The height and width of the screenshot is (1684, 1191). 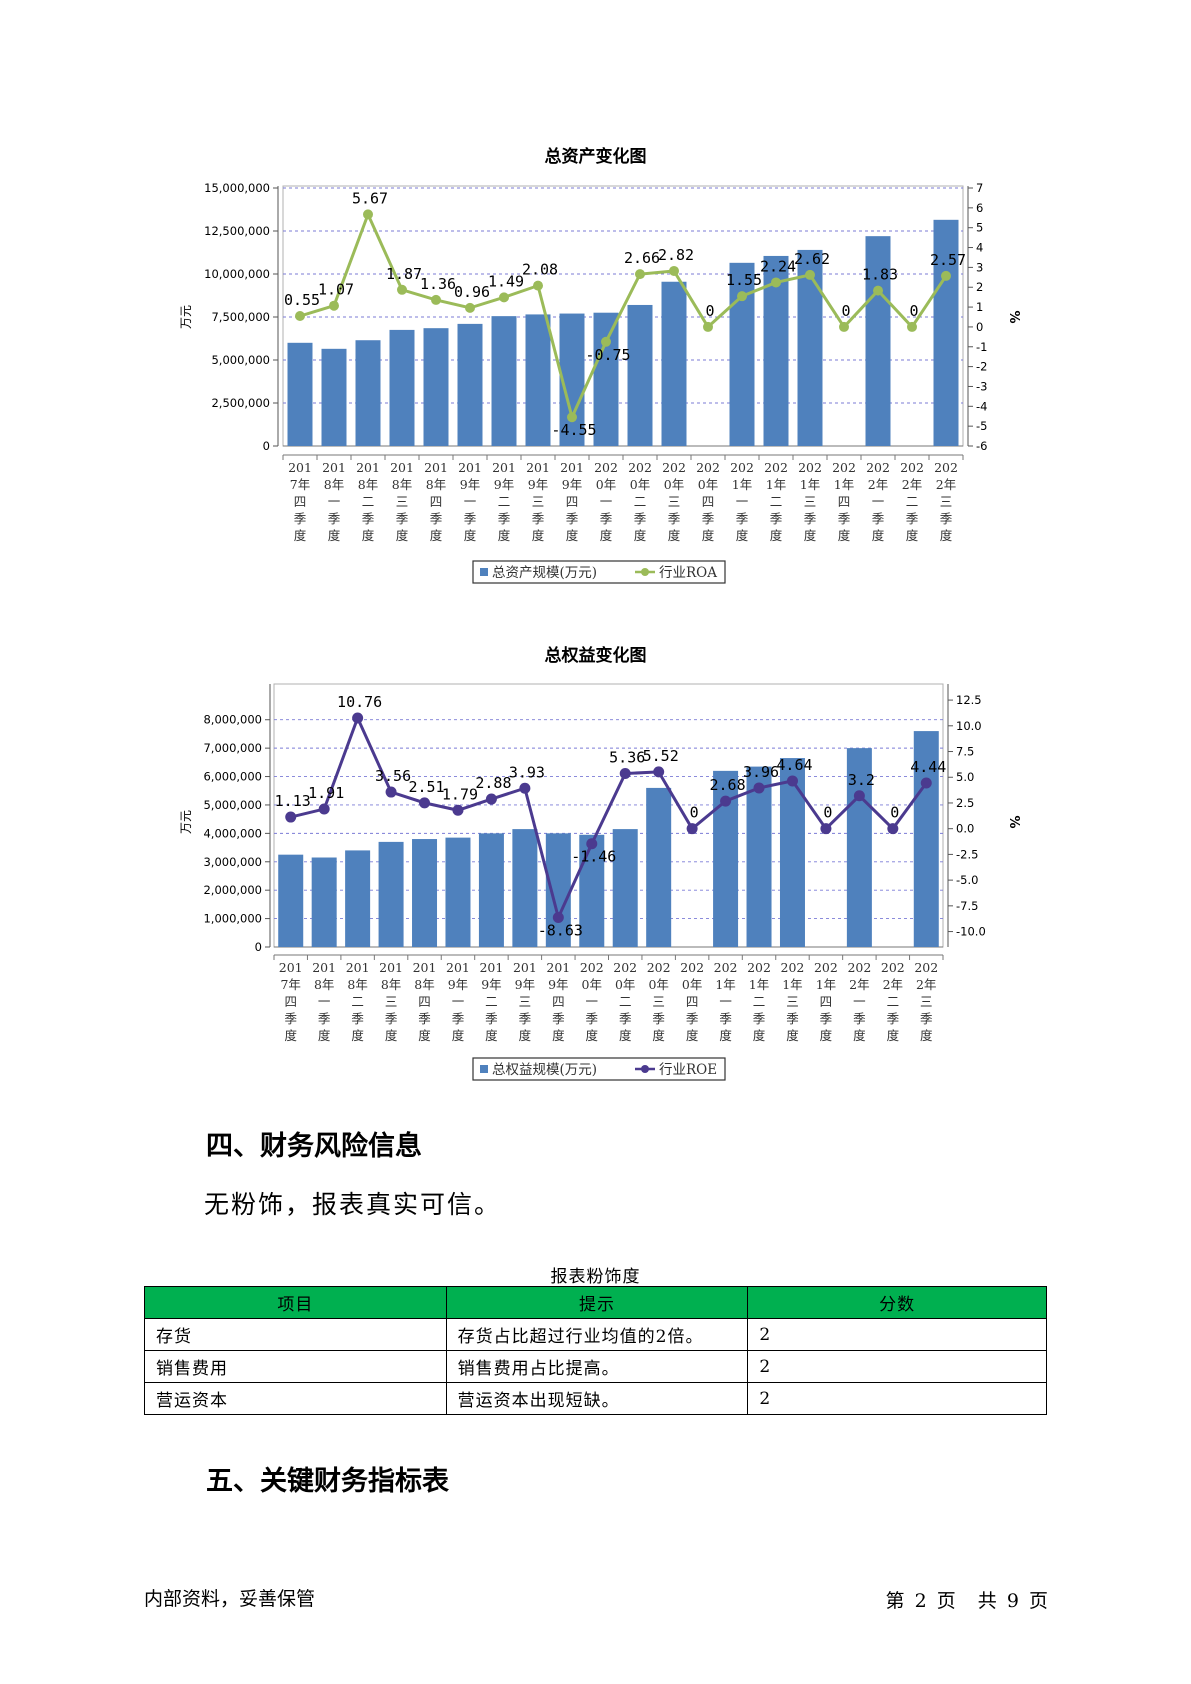 I want to click on data-label: 5.52, so click(x=661, y=756).